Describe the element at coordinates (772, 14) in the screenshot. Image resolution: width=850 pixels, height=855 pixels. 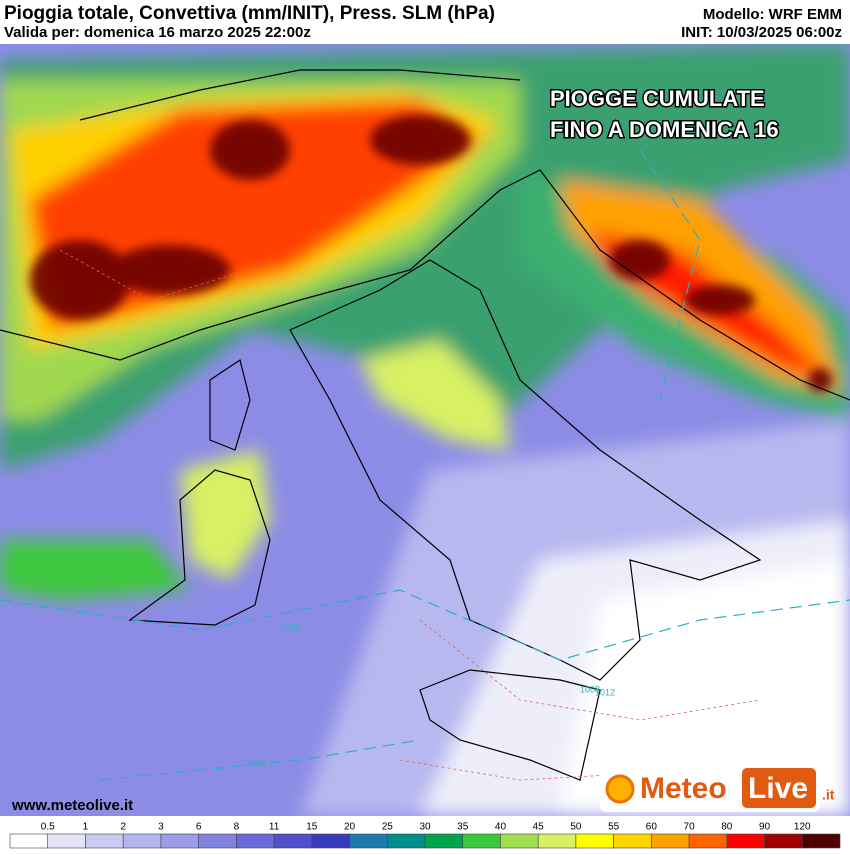
I see `model: Modello: WRF EMM` at that location.